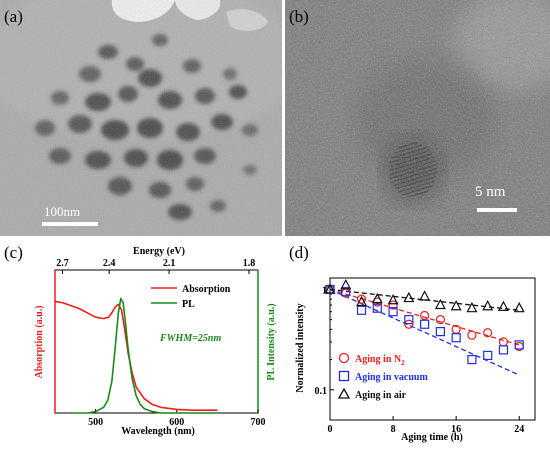  What do you see at coordinates (344, 393) in the screenshot?
I see `legend-air-marker` at bounding box center [344, 393].